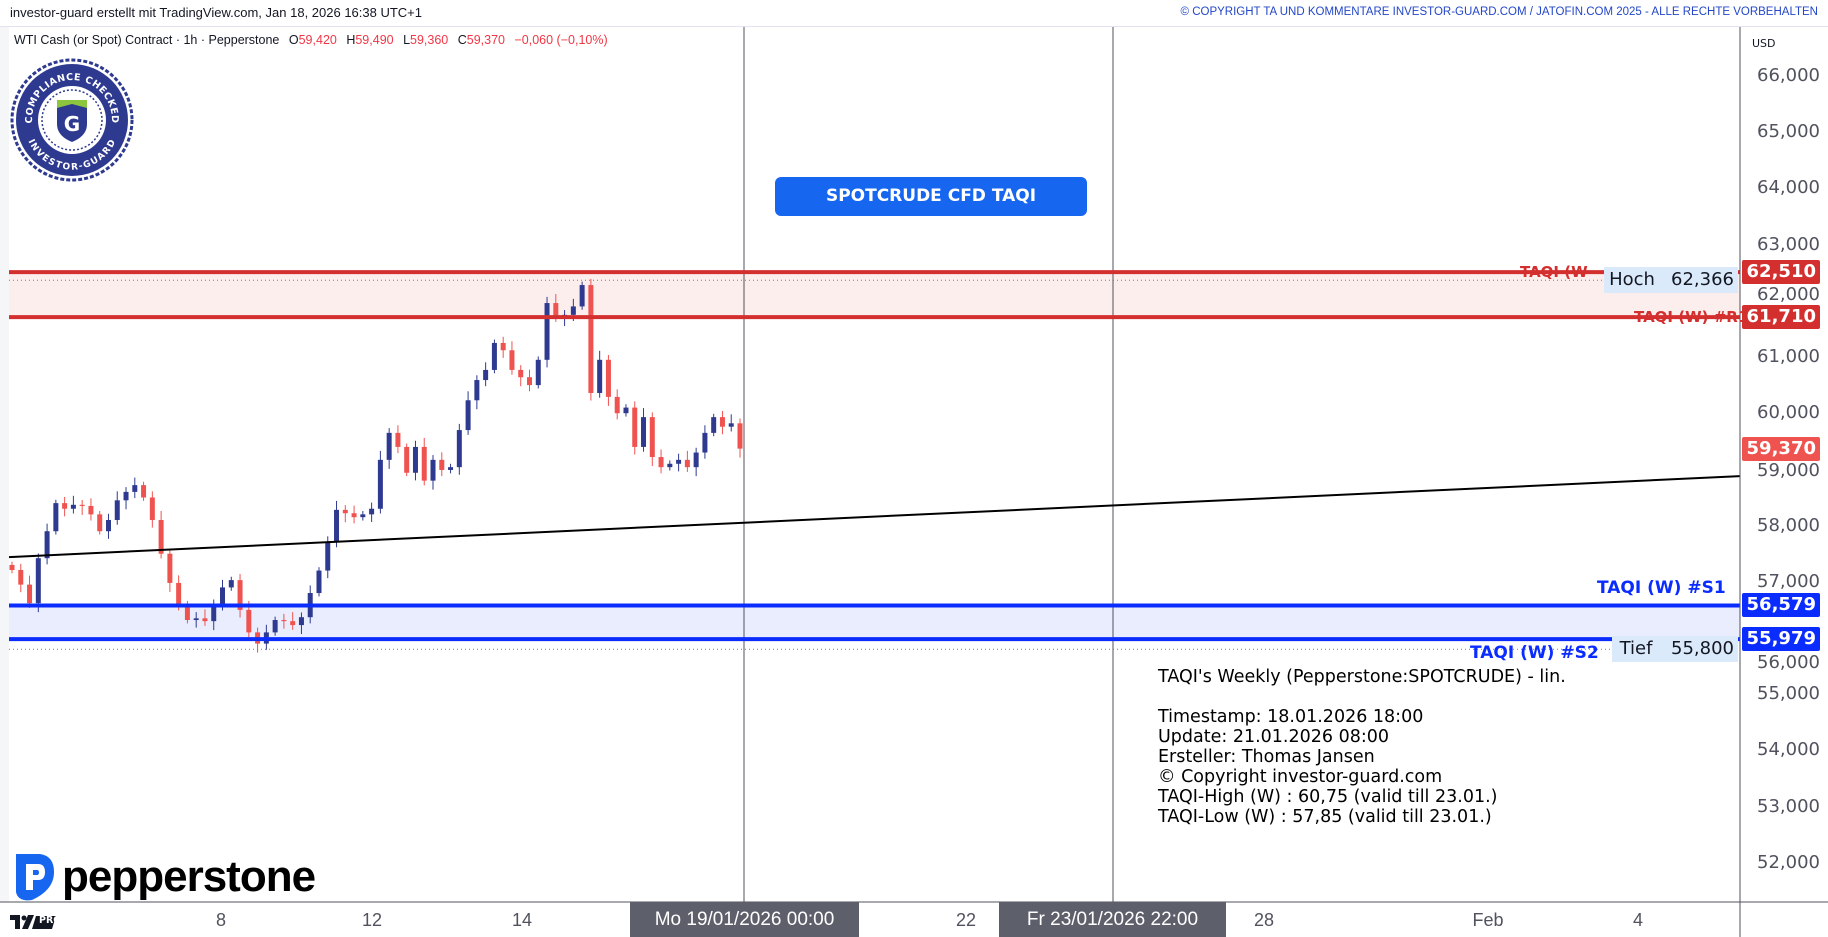 This screenshot has width=1828, height=937. I want to click on x-tick-label: Feb, so click(1488, 920).